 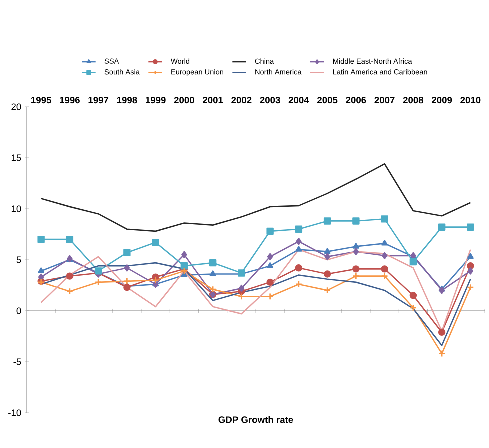 What do you see at coordinates (270, 100) in the screenshot?
I see `x-tick-label: 2003` at bounding box center [270, 100].